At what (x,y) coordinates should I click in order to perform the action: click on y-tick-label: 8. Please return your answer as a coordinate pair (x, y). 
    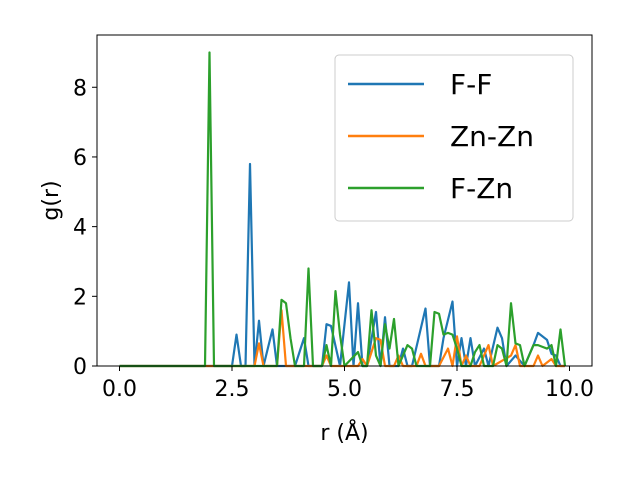
    Looking at the image, I should click on (80, 88).